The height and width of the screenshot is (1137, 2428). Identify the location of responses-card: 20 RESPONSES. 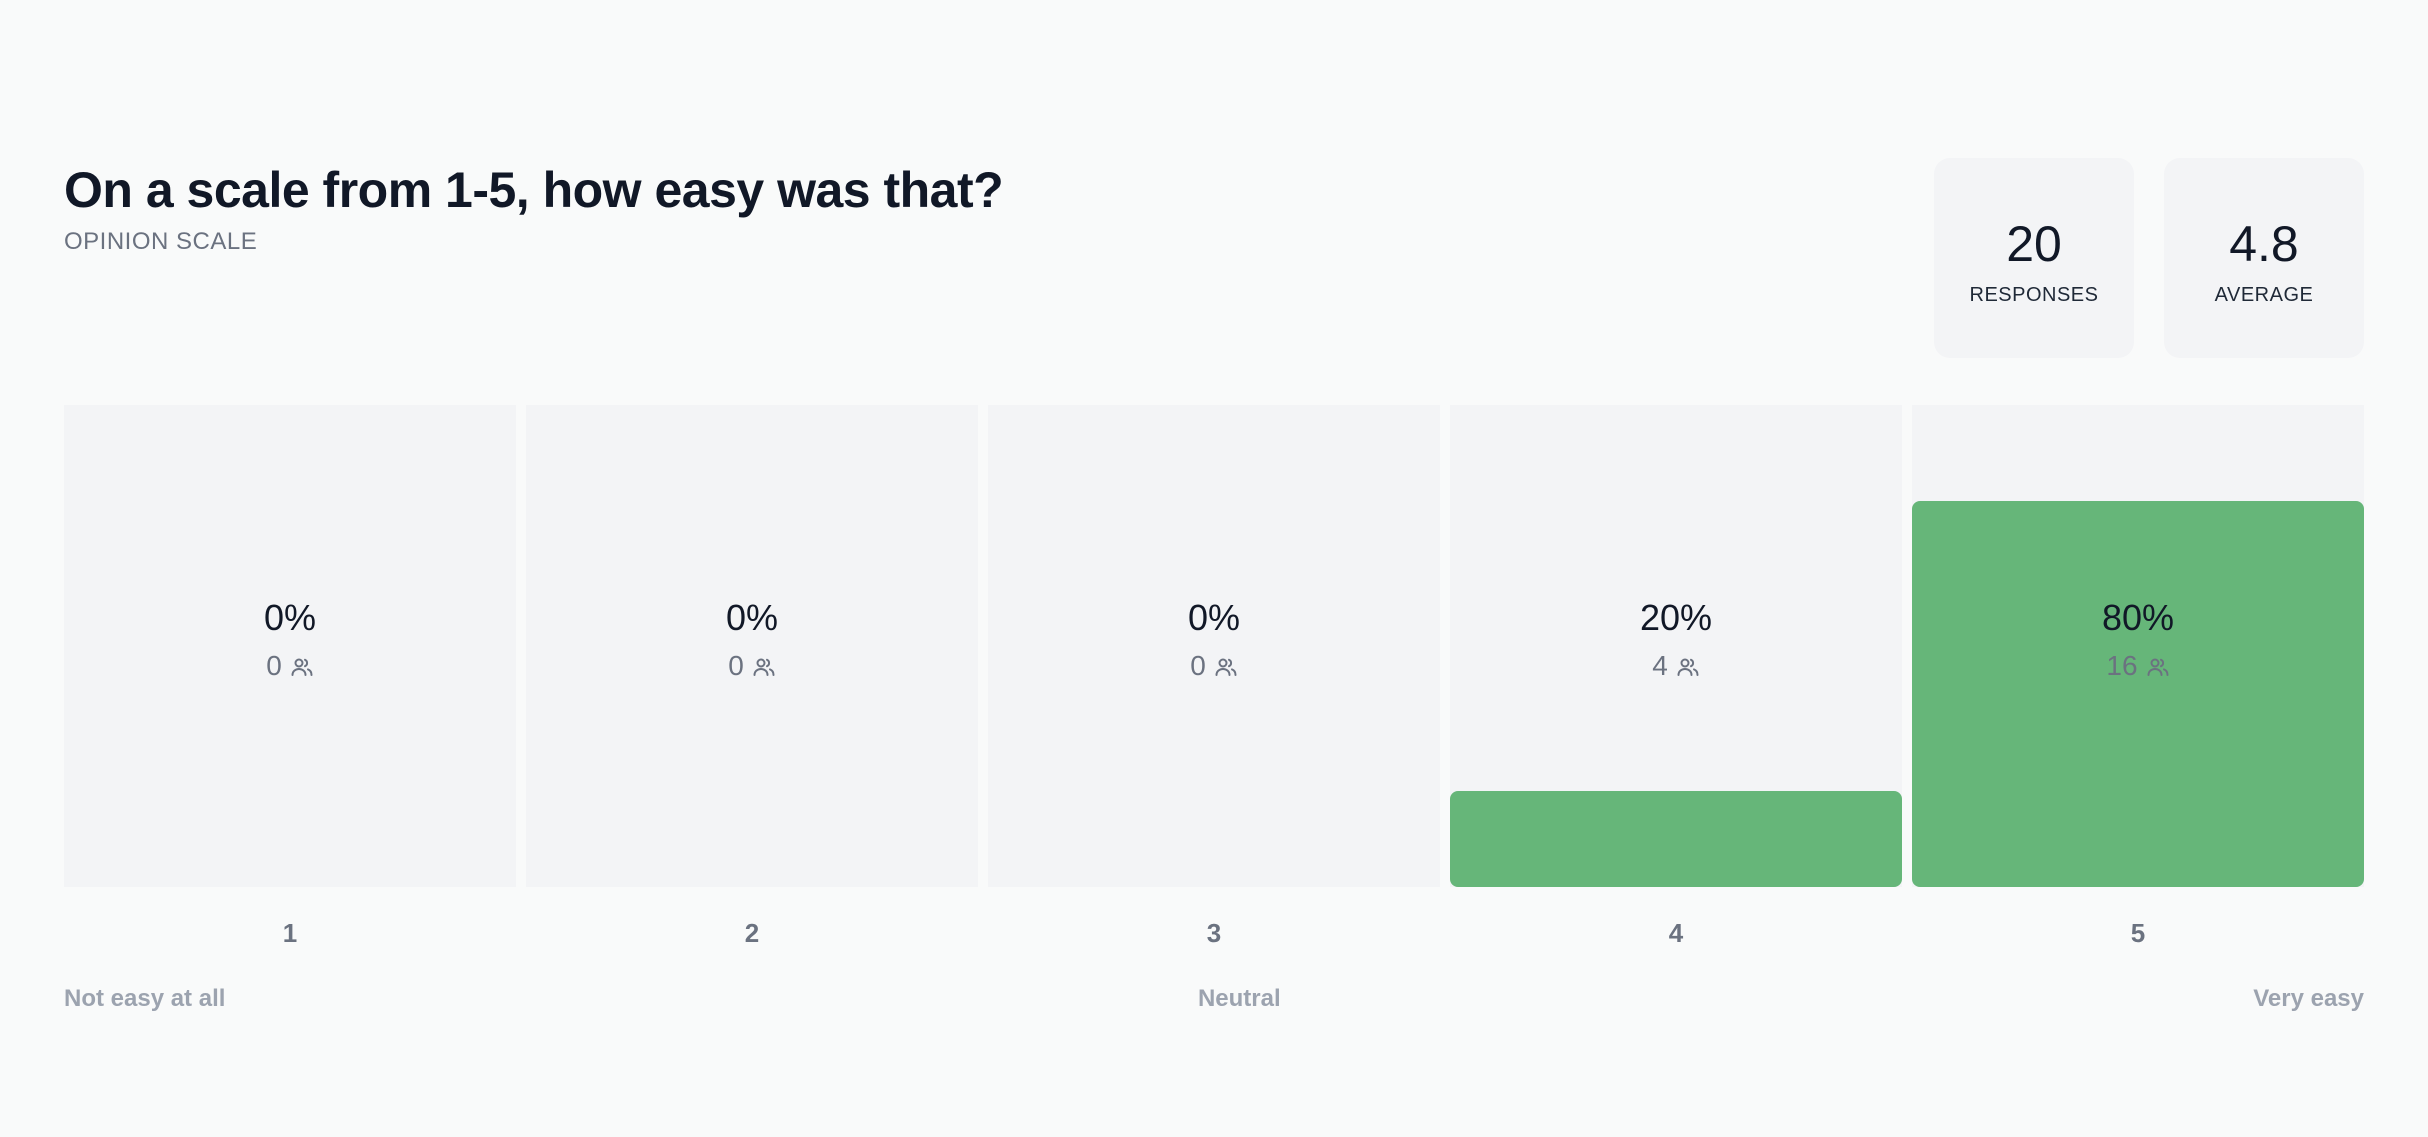
(2034, 258).